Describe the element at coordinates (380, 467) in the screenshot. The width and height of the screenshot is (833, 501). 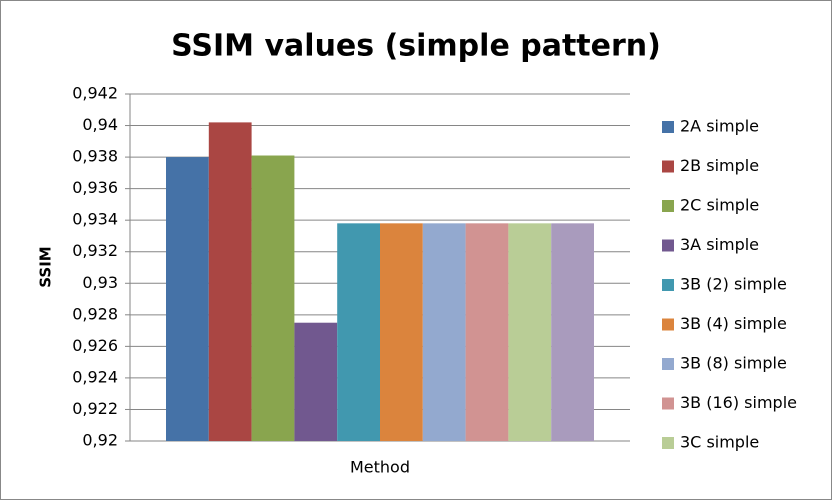
I see `x-tick-label: Method` at that location.